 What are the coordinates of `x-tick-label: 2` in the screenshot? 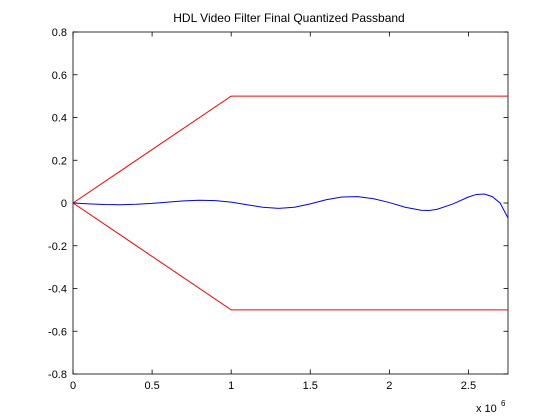 It's located at (389, 386).